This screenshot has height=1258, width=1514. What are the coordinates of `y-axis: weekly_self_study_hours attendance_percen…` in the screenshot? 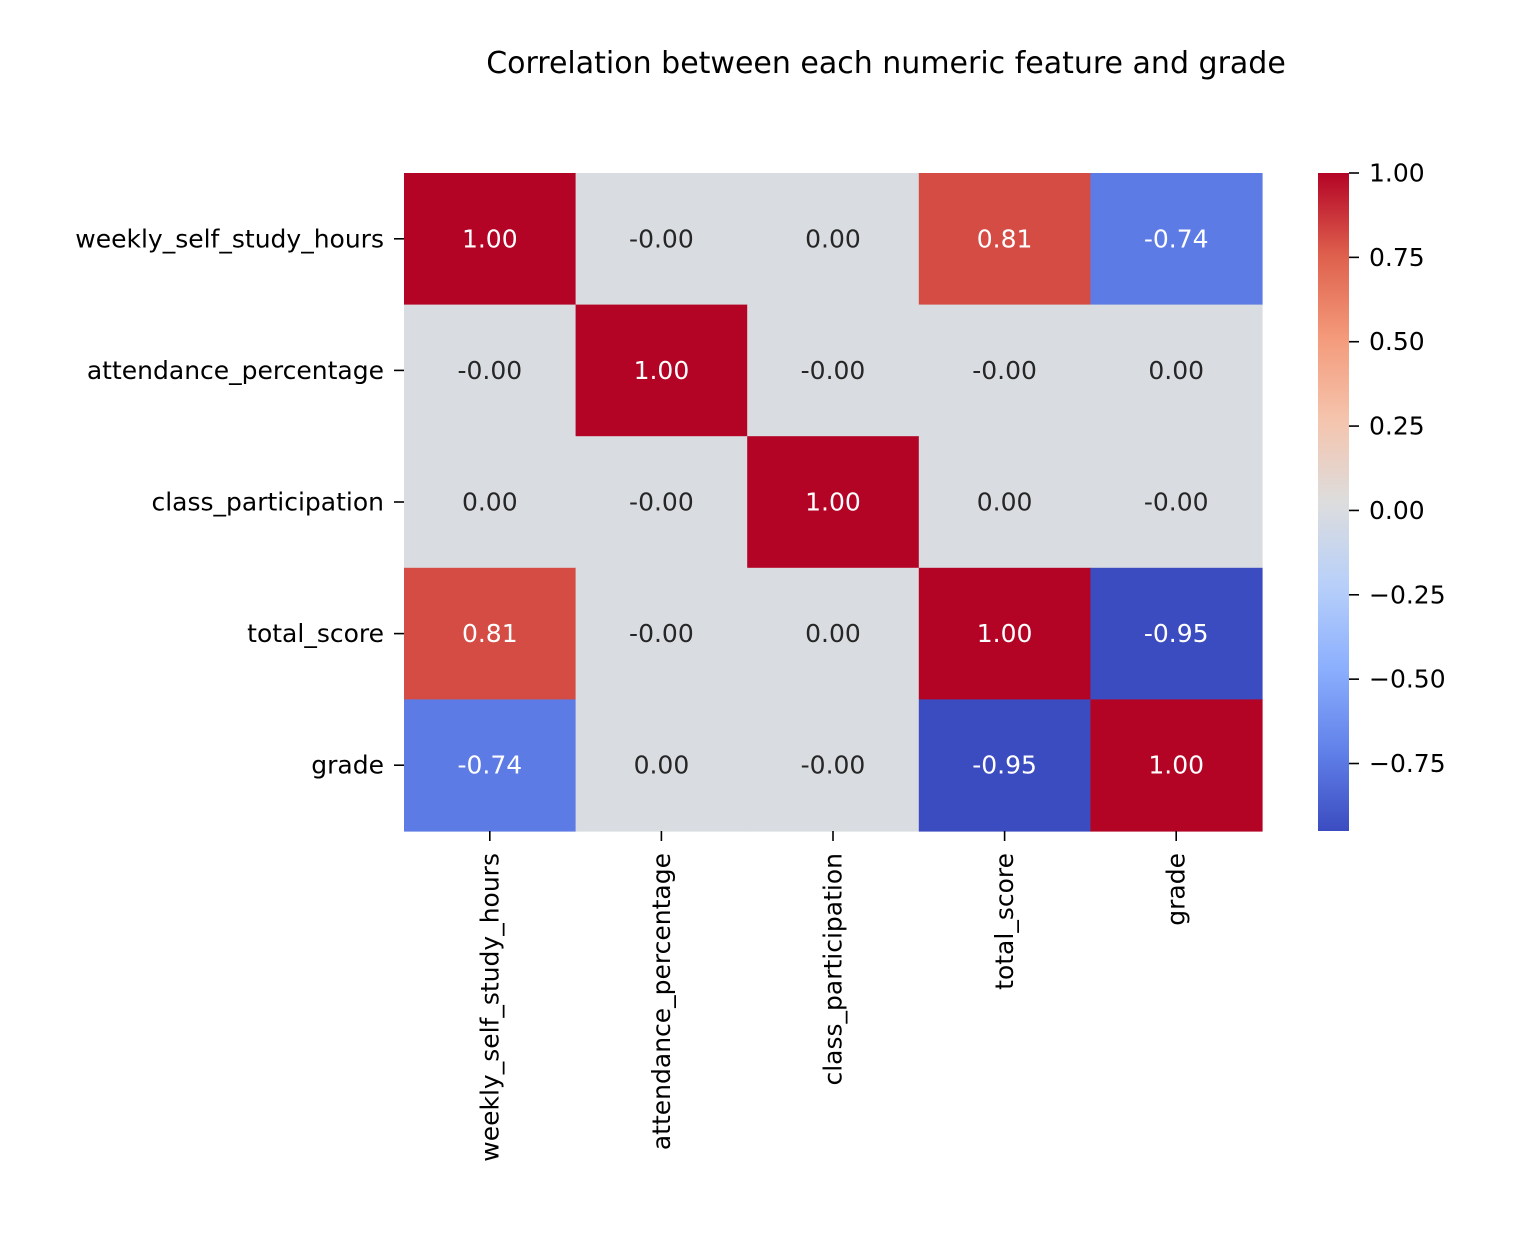 It's located at (239, 502).